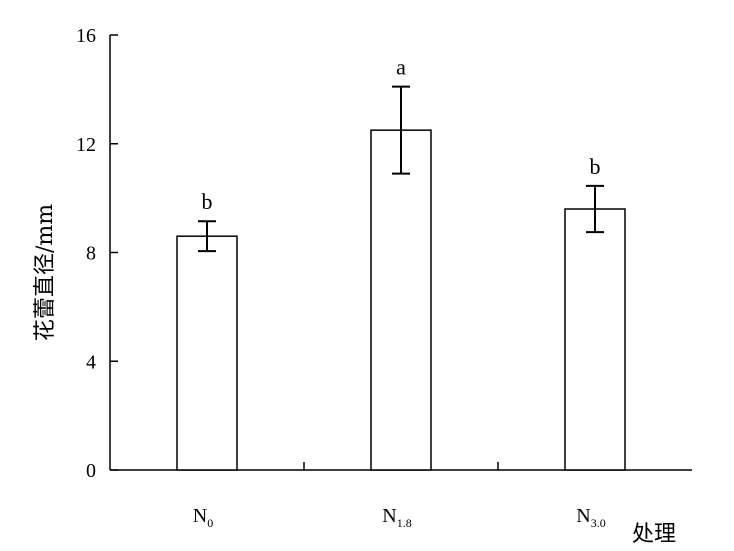  What do you see at coordinates (97, 253) in the screenshot?
I see `y-axis-ticks: 0 4 8 12 16` at bounding box center [97, 253].